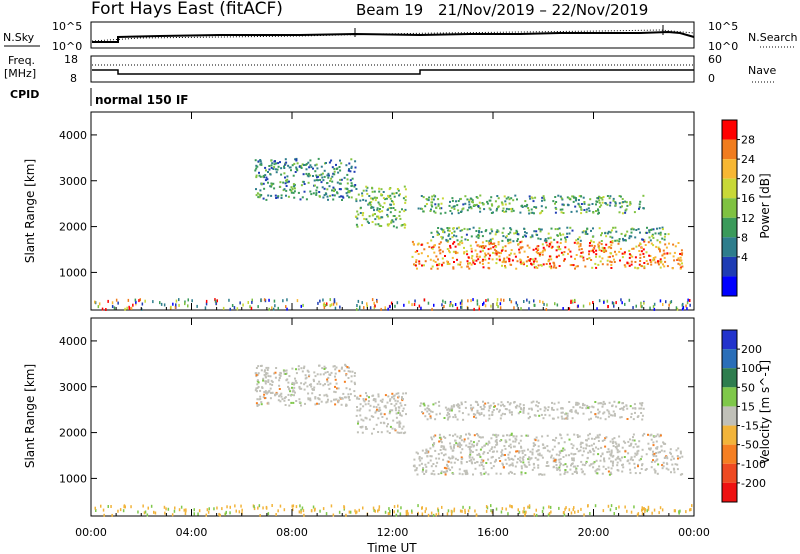 This screenshot has height=554, width=800. I want to click on date-range: 21/Nov/2019 – 22/Nov/2019, so click(543, 10).